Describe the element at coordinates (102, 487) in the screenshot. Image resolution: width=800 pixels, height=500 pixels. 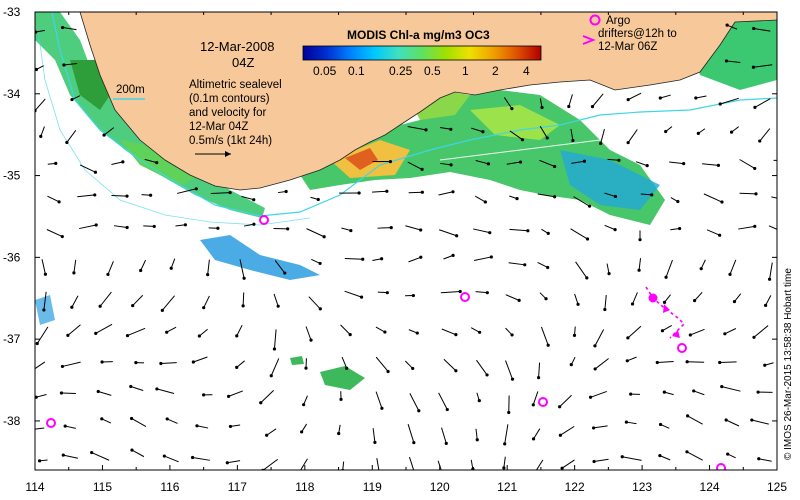
I see `x-tick-label: 115` at that location.